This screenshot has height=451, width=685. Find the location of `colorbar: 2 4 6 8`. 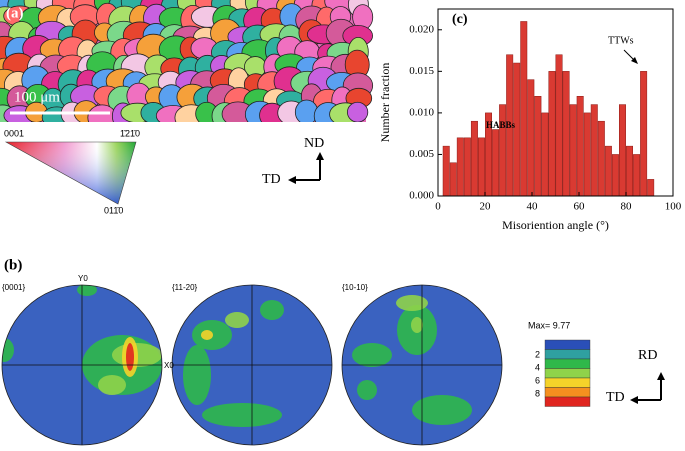

colorbar: 2 4 6 8 is located at coordinates (563, 373).